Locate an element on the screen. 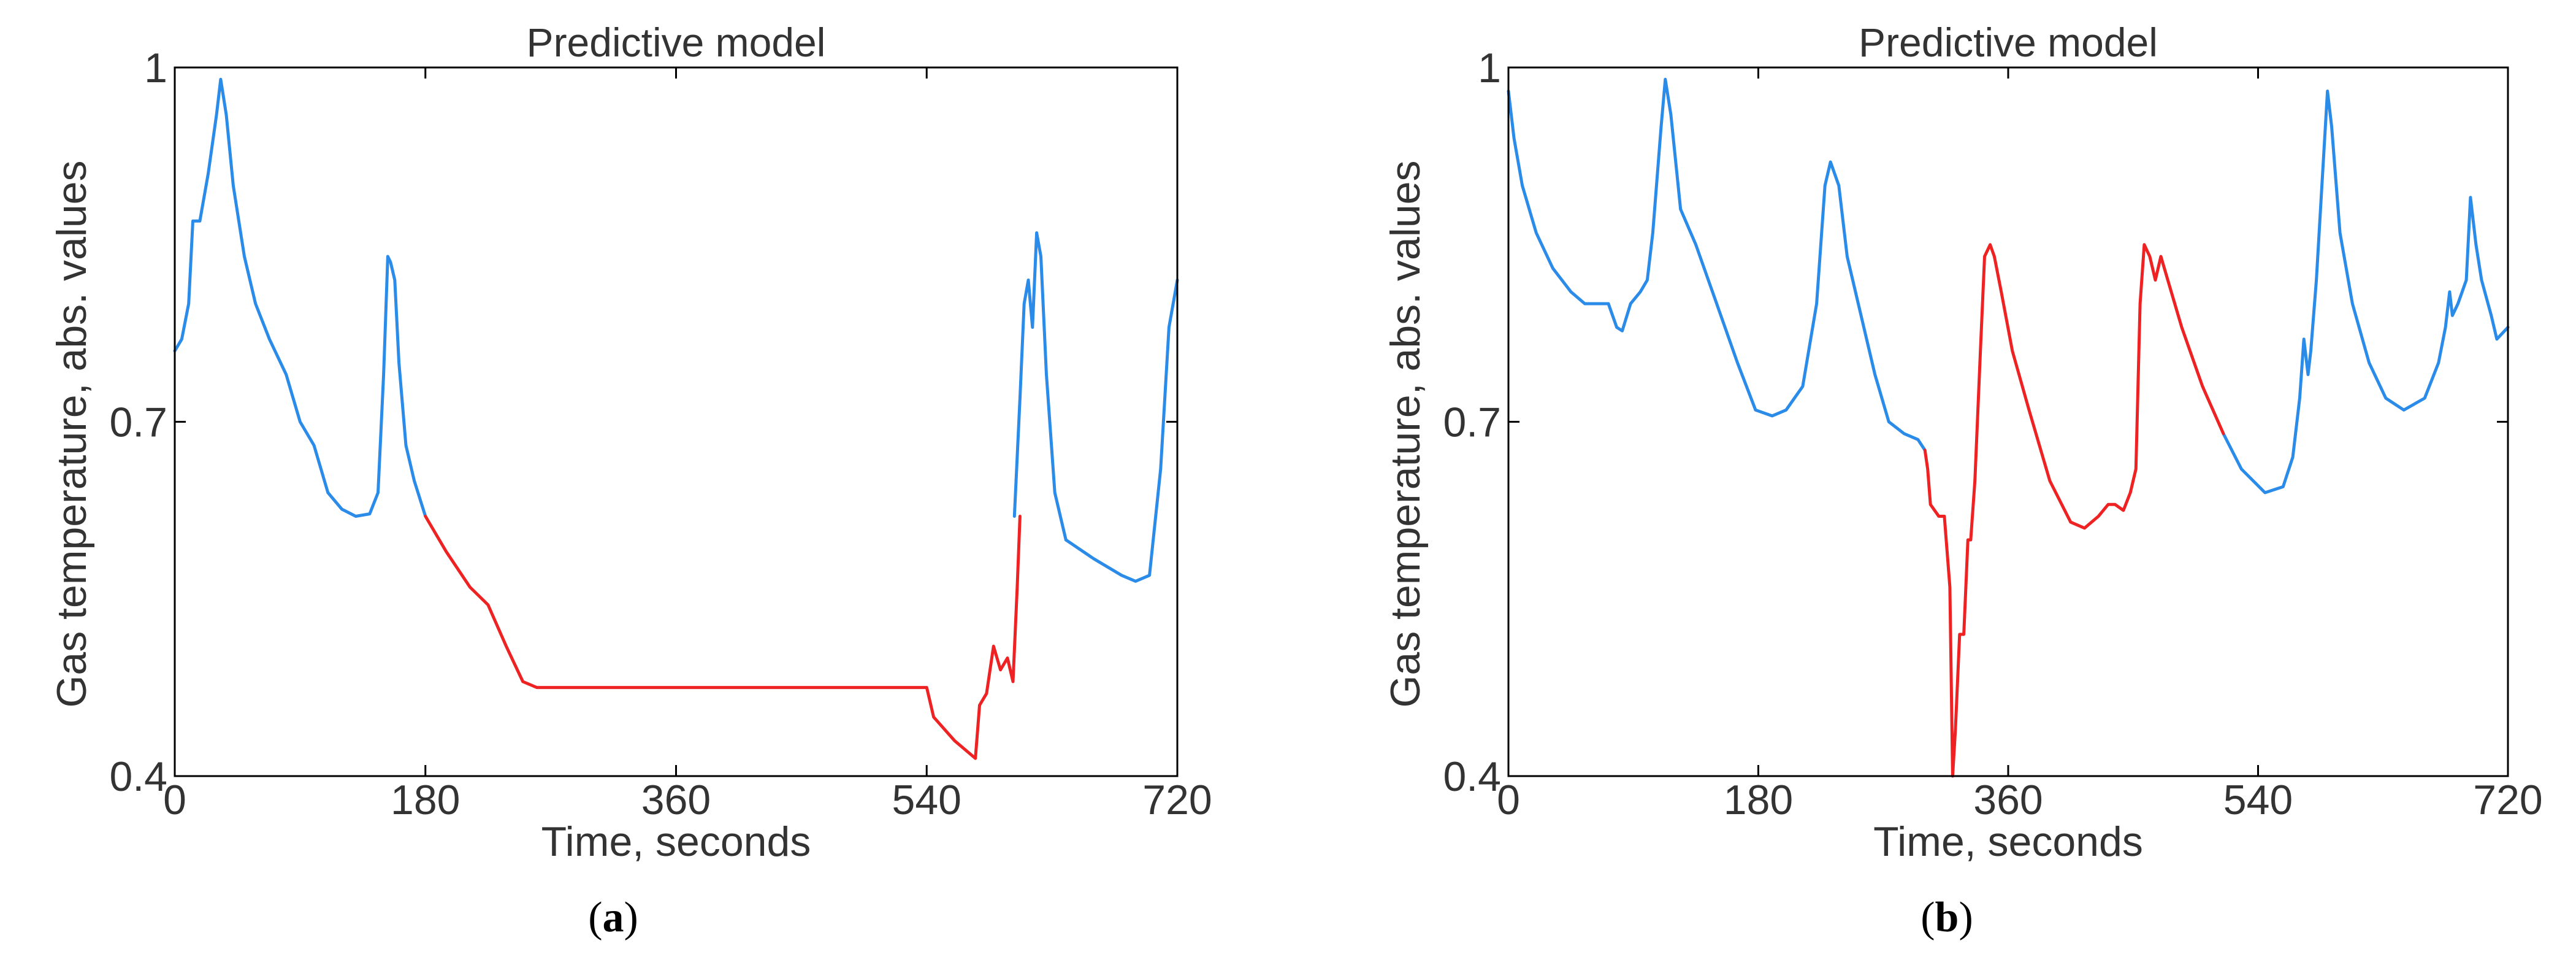 The height and width of the screenshot is (954, 2576). panel-label: (b) is located at coordinates (1947, 918).